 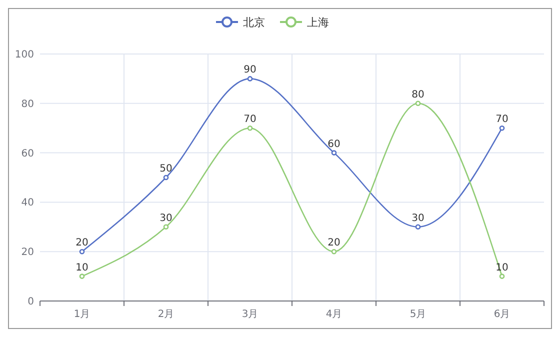 I want to click on x-tick-label: 5月, so click(x=418, y=314).